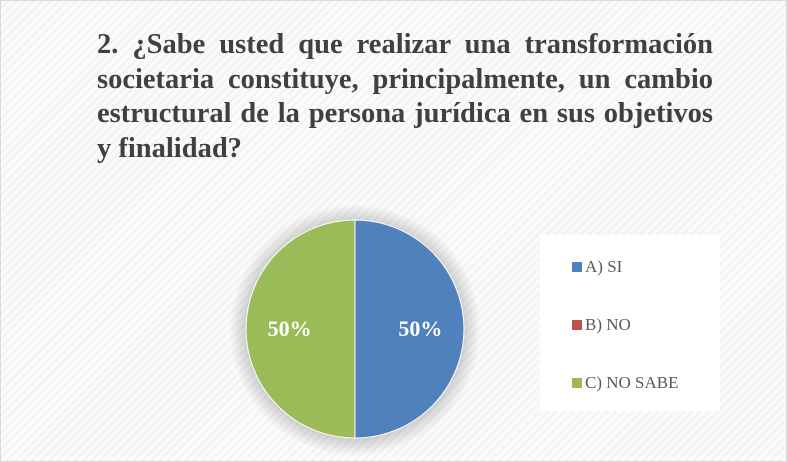 This screenshot has width=787, height=462. Describe the element at coordinates (608, 324) in the screenshot. I see `legend-label: B) NO` at that location.